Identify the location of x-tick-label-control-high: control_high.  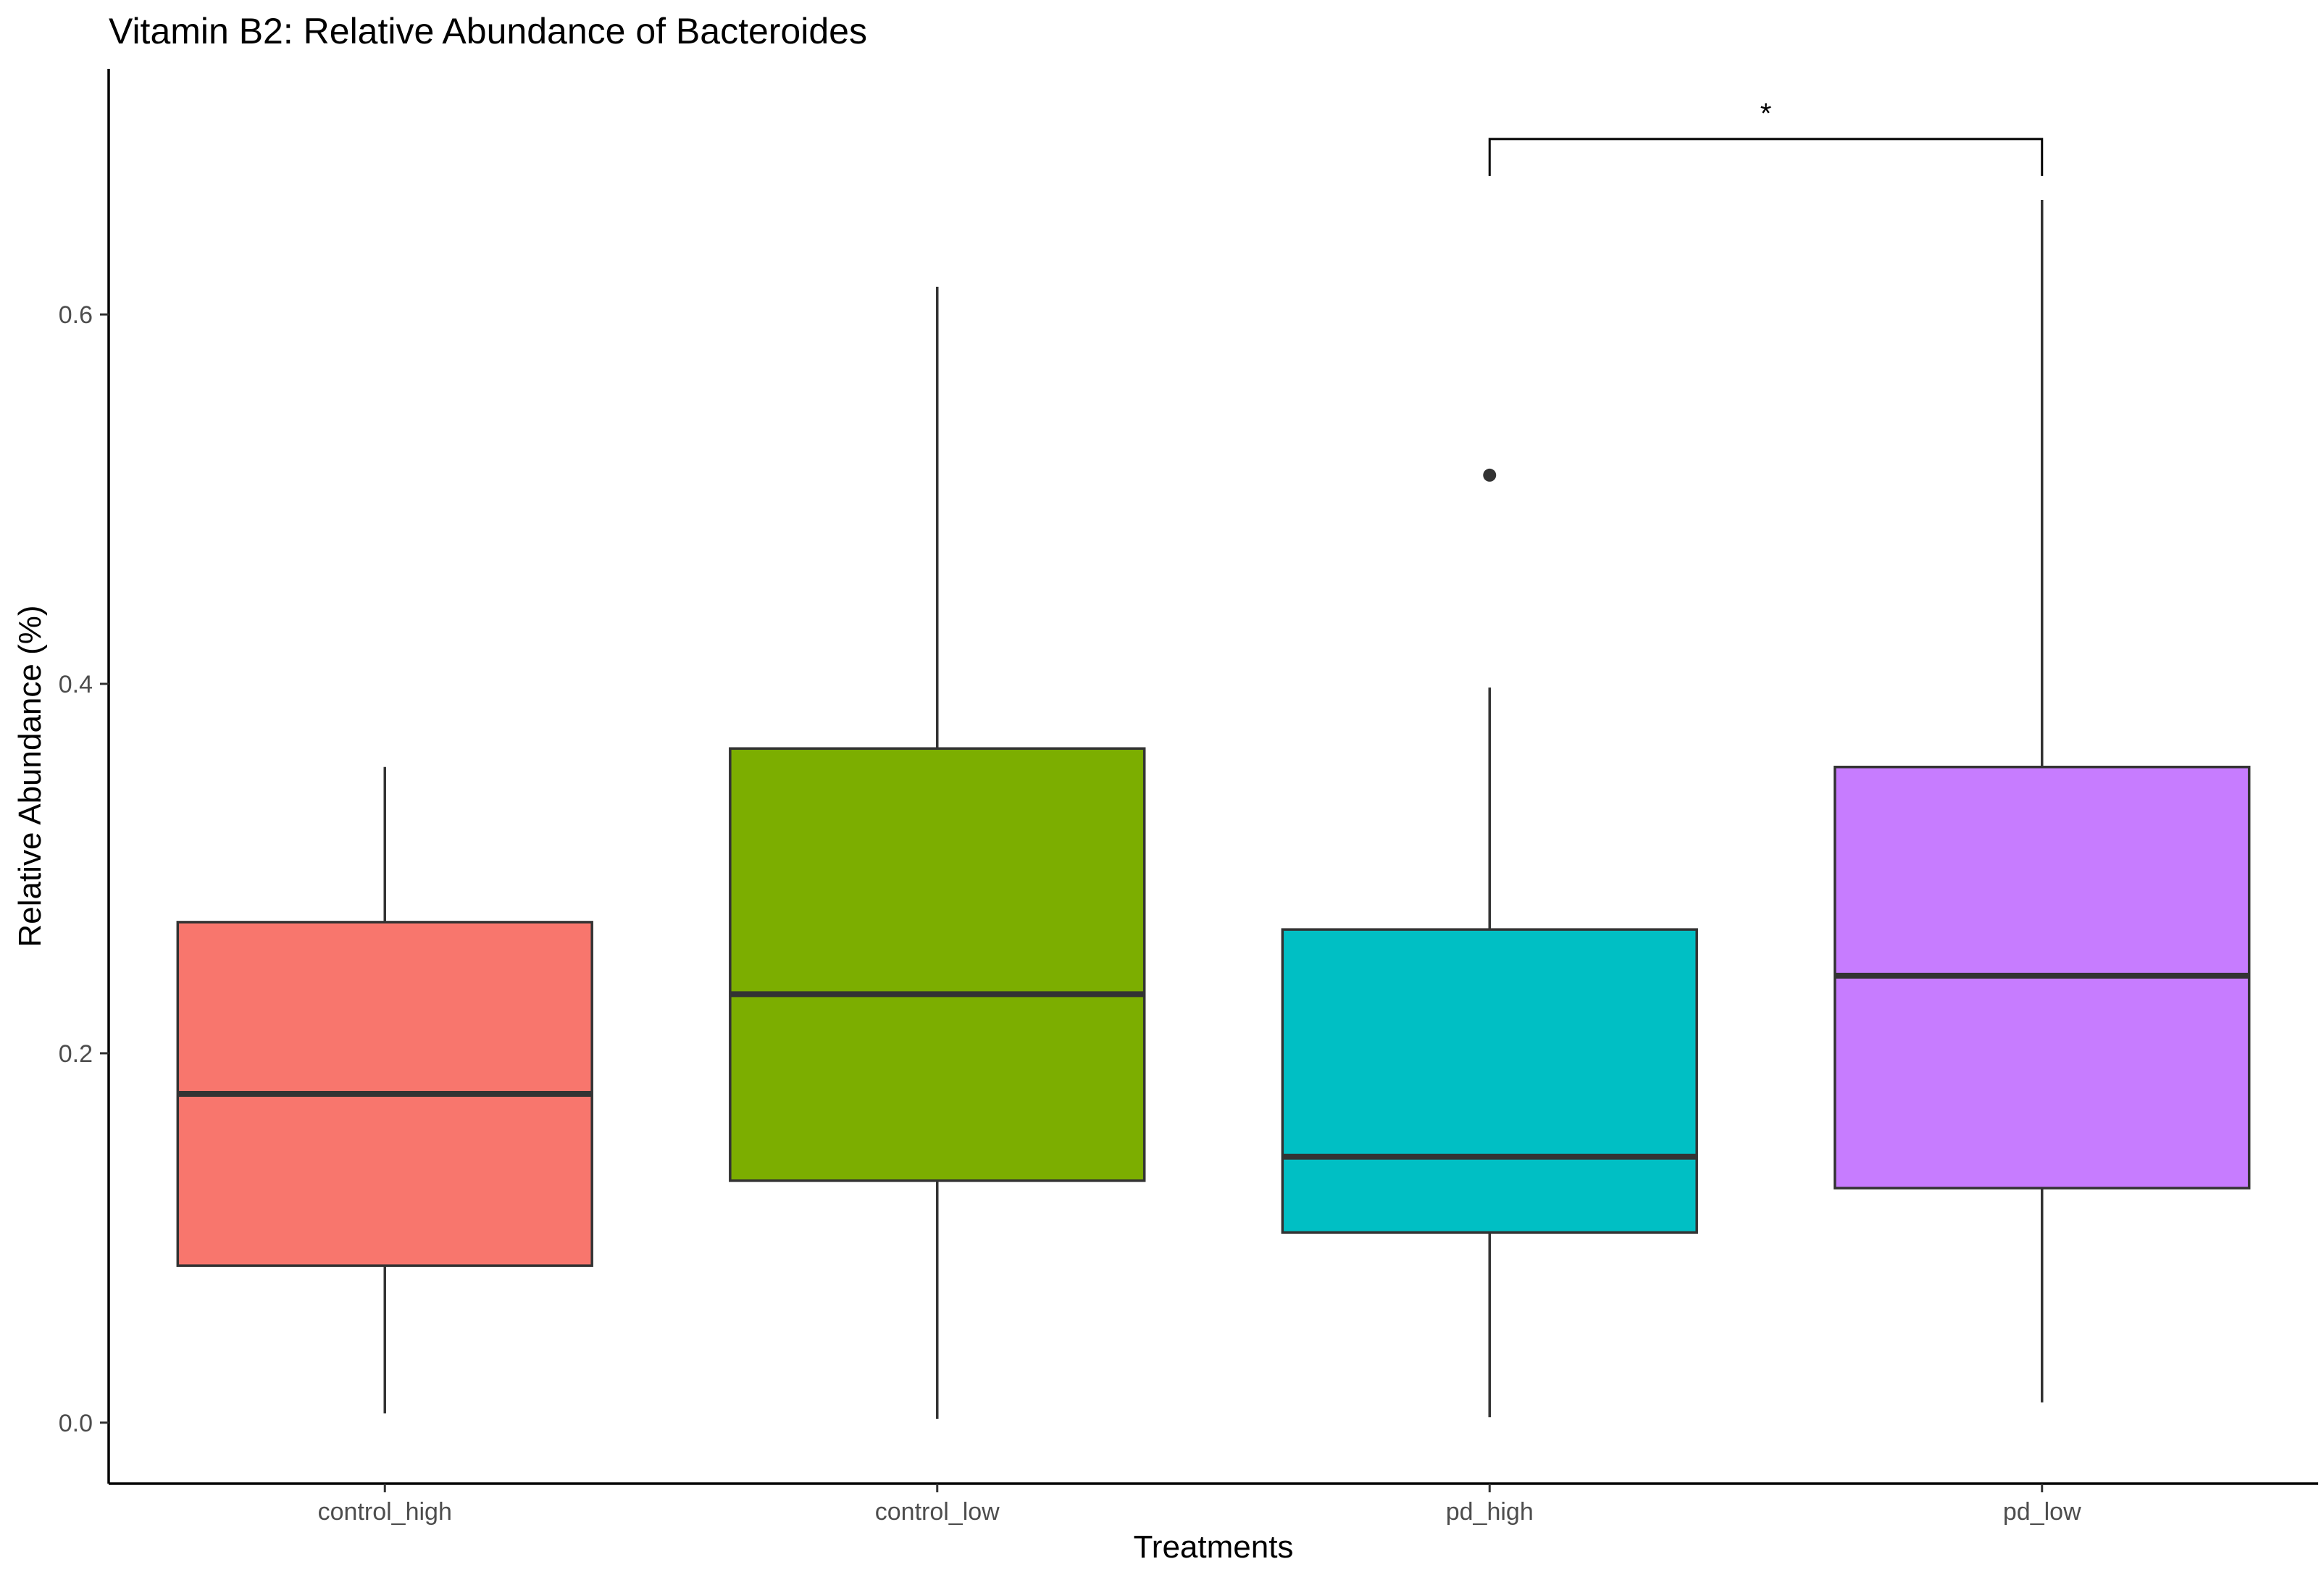
(385, 1512).